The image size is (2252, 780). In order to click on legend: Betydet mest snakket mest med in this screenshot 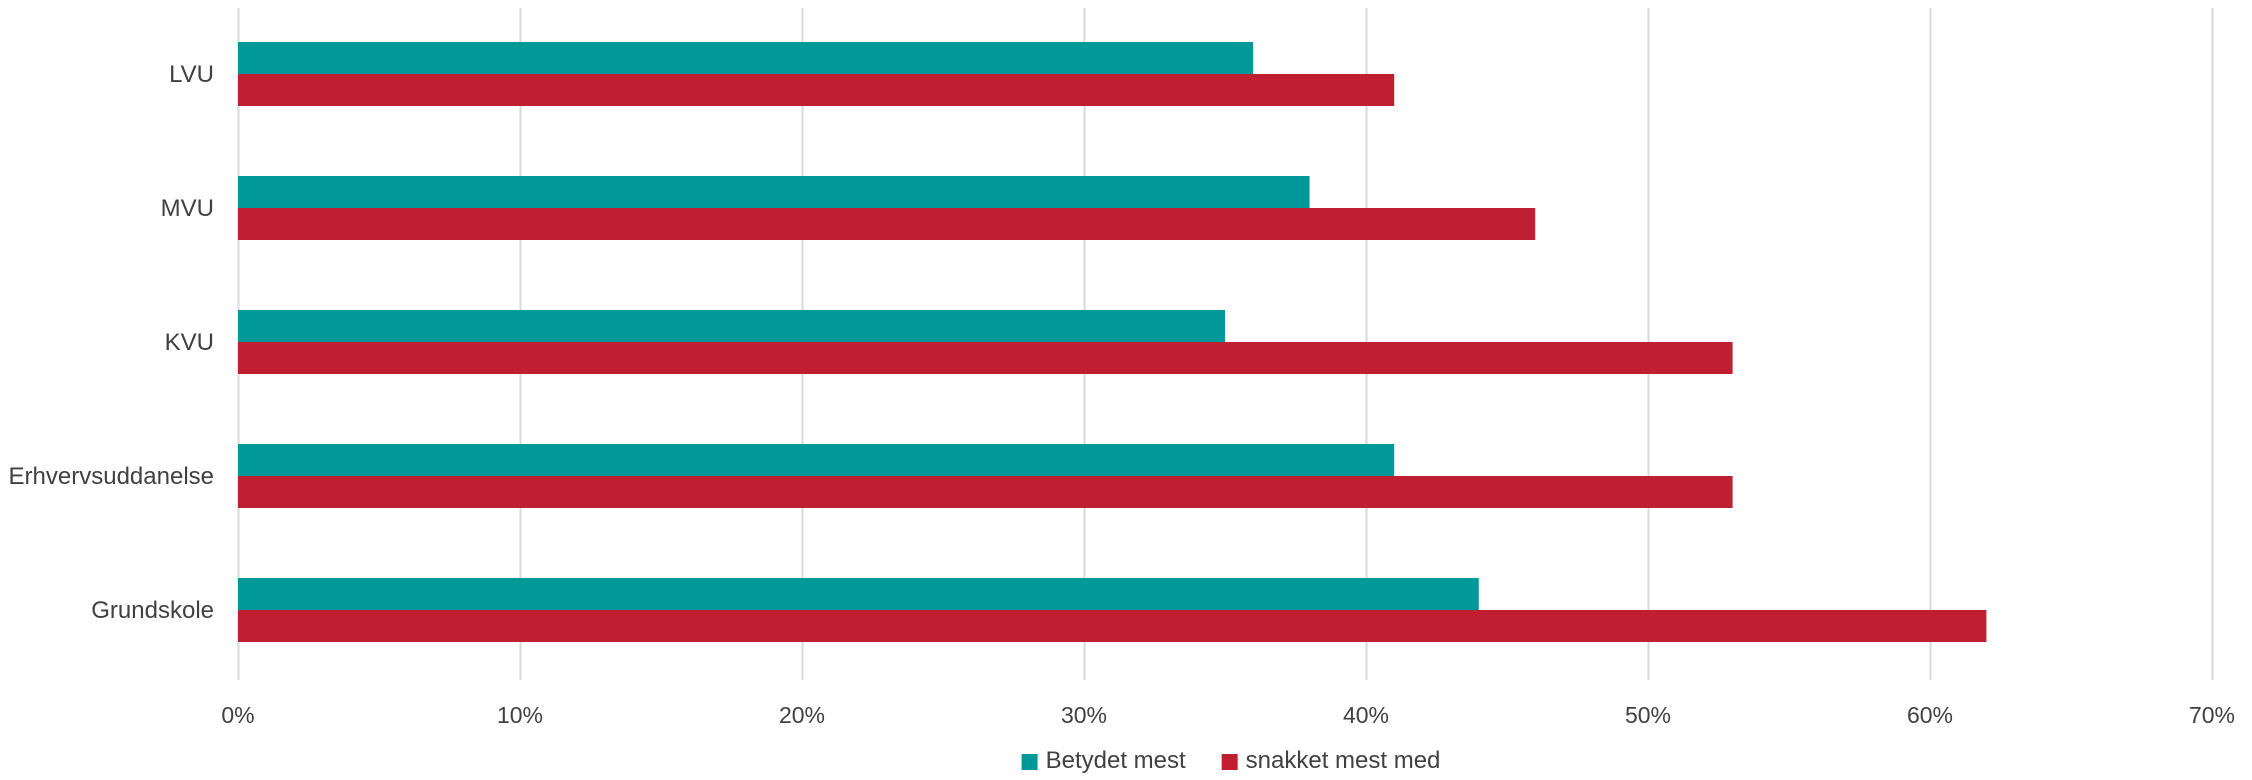, I will do `click(1231, 760)`.